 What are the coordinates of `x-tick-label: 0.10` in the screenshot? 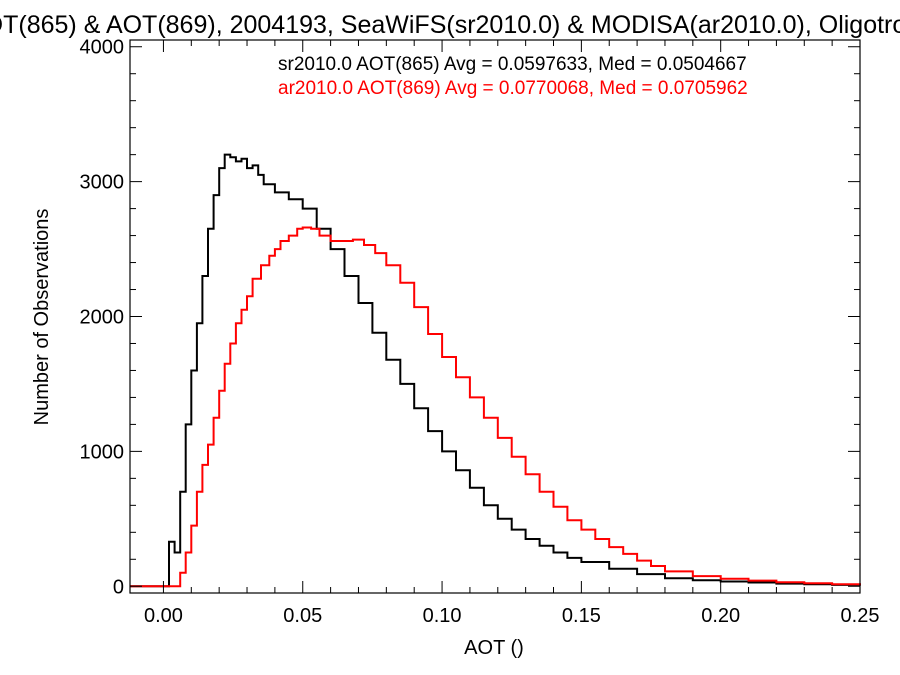 It's located at (442, 616).